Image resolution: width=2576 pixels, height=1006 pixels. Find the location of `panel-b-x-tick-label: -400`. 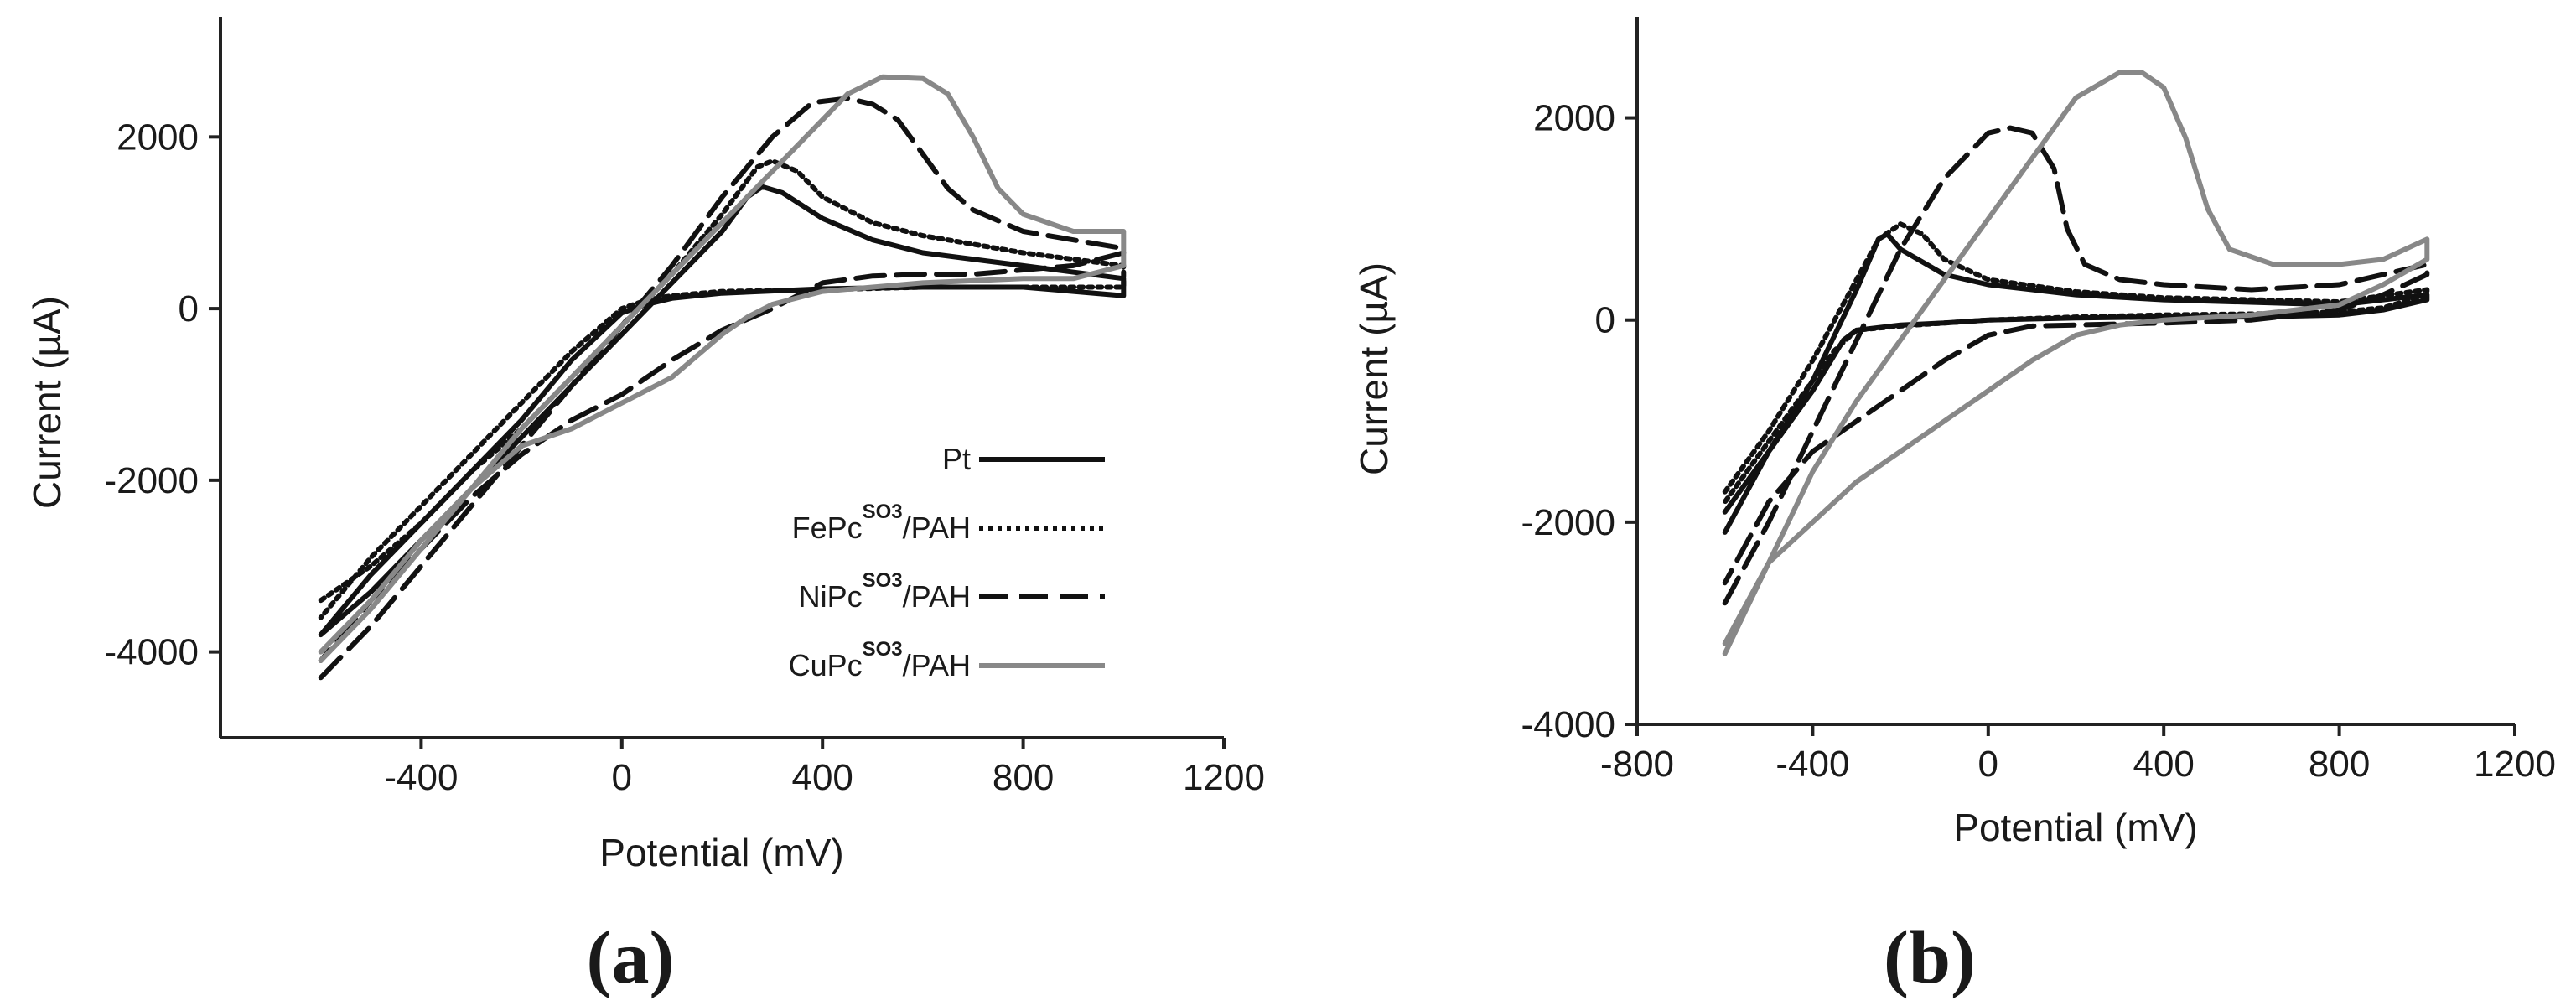

panel-b-x-tick-label: -400 is located at coordinates (1812, 764).